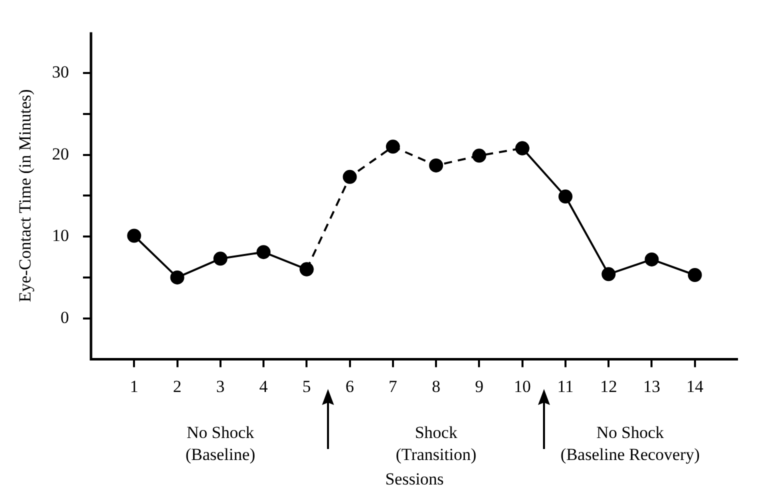  I want to click on x-tick-label: 3, so click(220, 386).